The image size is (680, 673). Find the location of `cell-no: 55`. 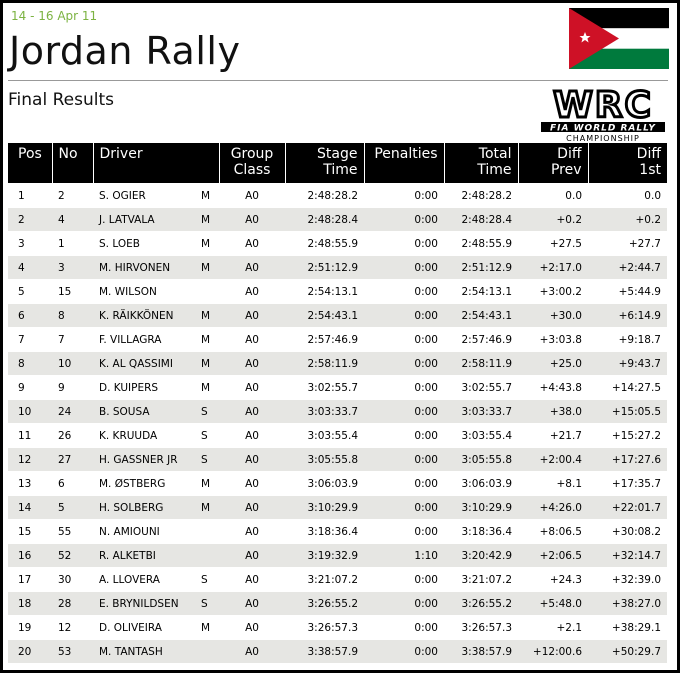

cell-no: 55 is located at coordinates (72, 531).